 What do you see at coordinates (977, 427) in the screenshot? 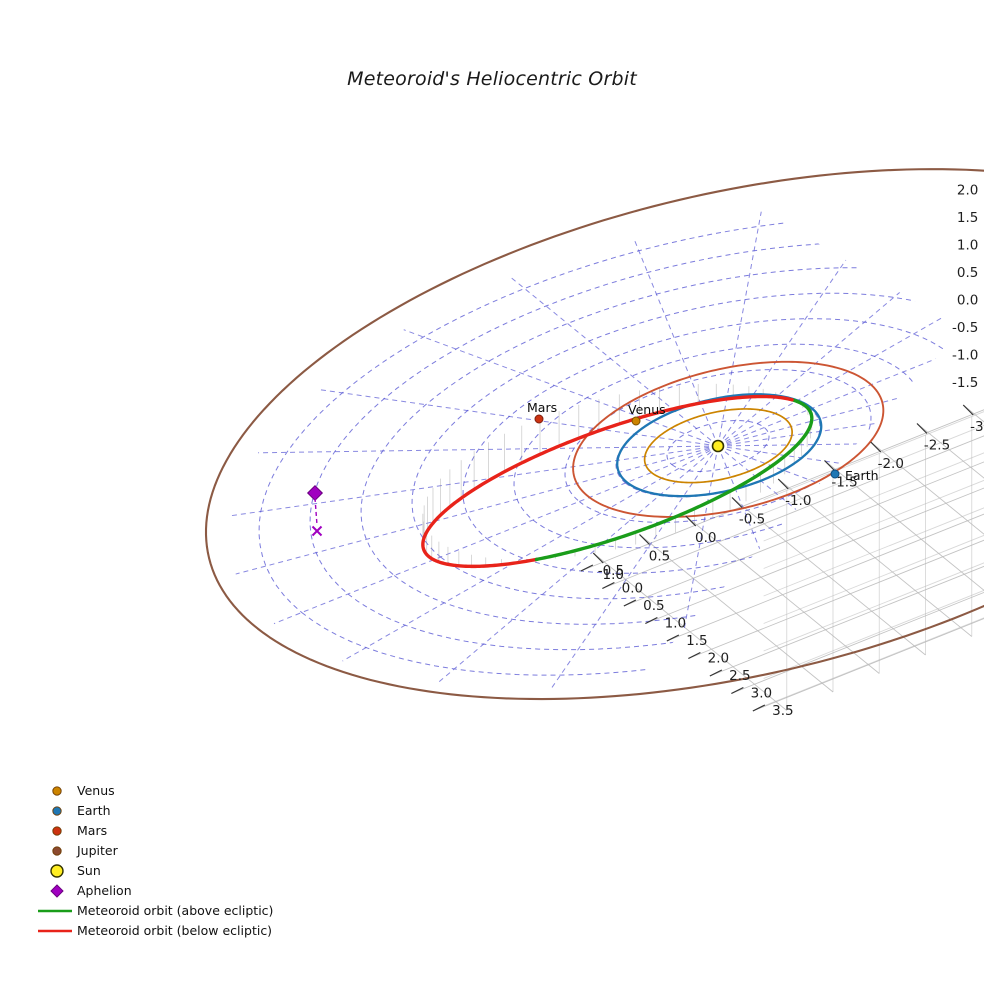
I see `tick-label: -3.0` at bounding box center [977, 427].